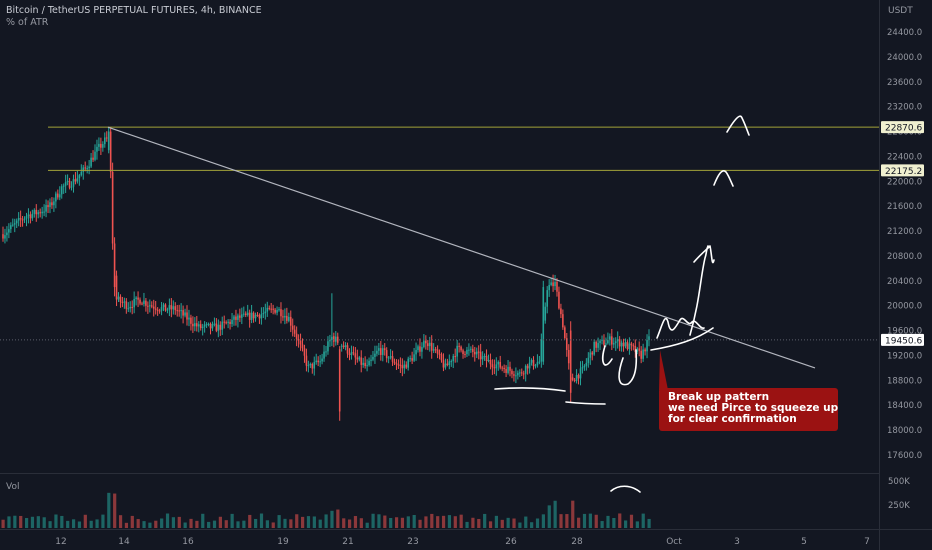 The width and height of the screenshot is (932, 550). Describe the element at coordinates (625, 489) in the screenshot. I see `hand-drawn-annotation` at that location.